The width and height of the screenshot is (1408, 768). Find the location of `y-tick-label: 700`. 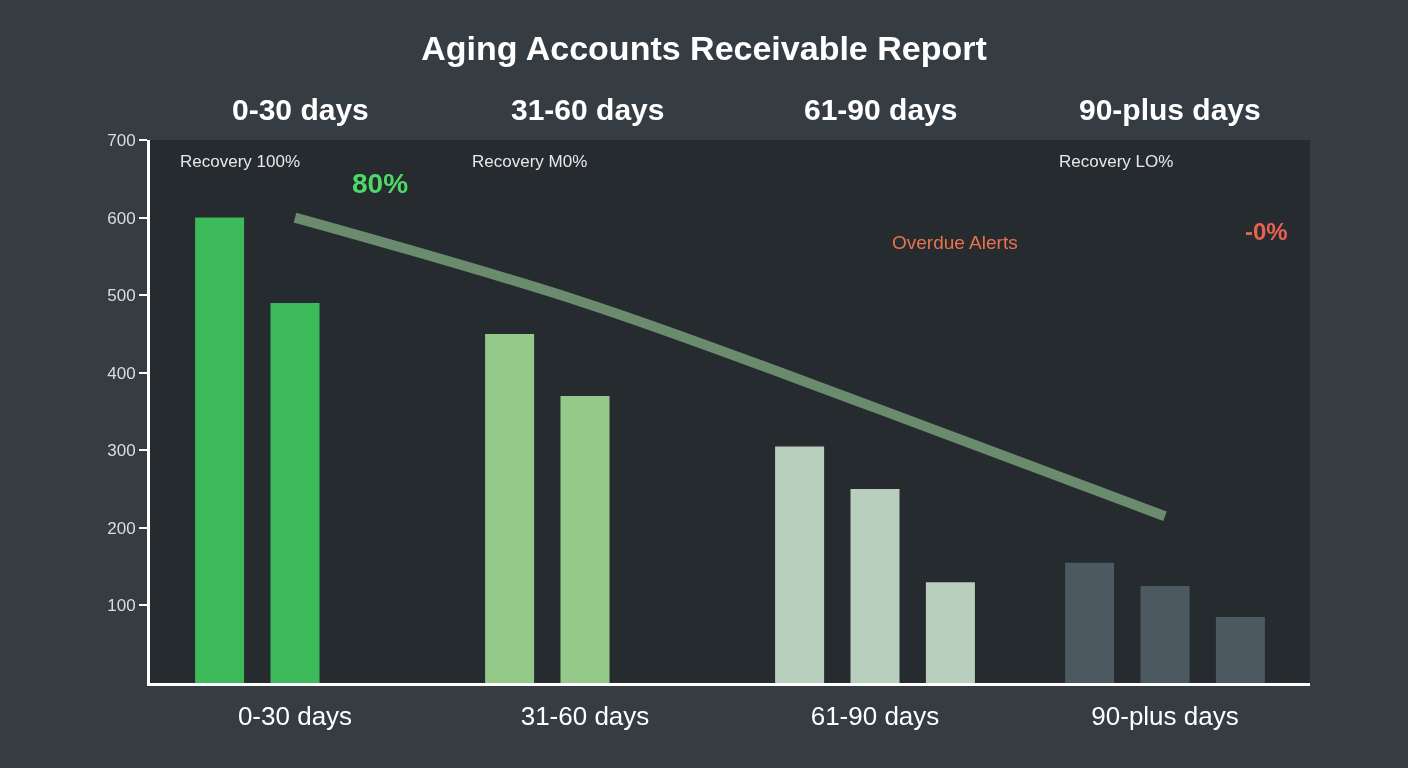

y-tick-label: 700 is located at coordinates (121, 140).